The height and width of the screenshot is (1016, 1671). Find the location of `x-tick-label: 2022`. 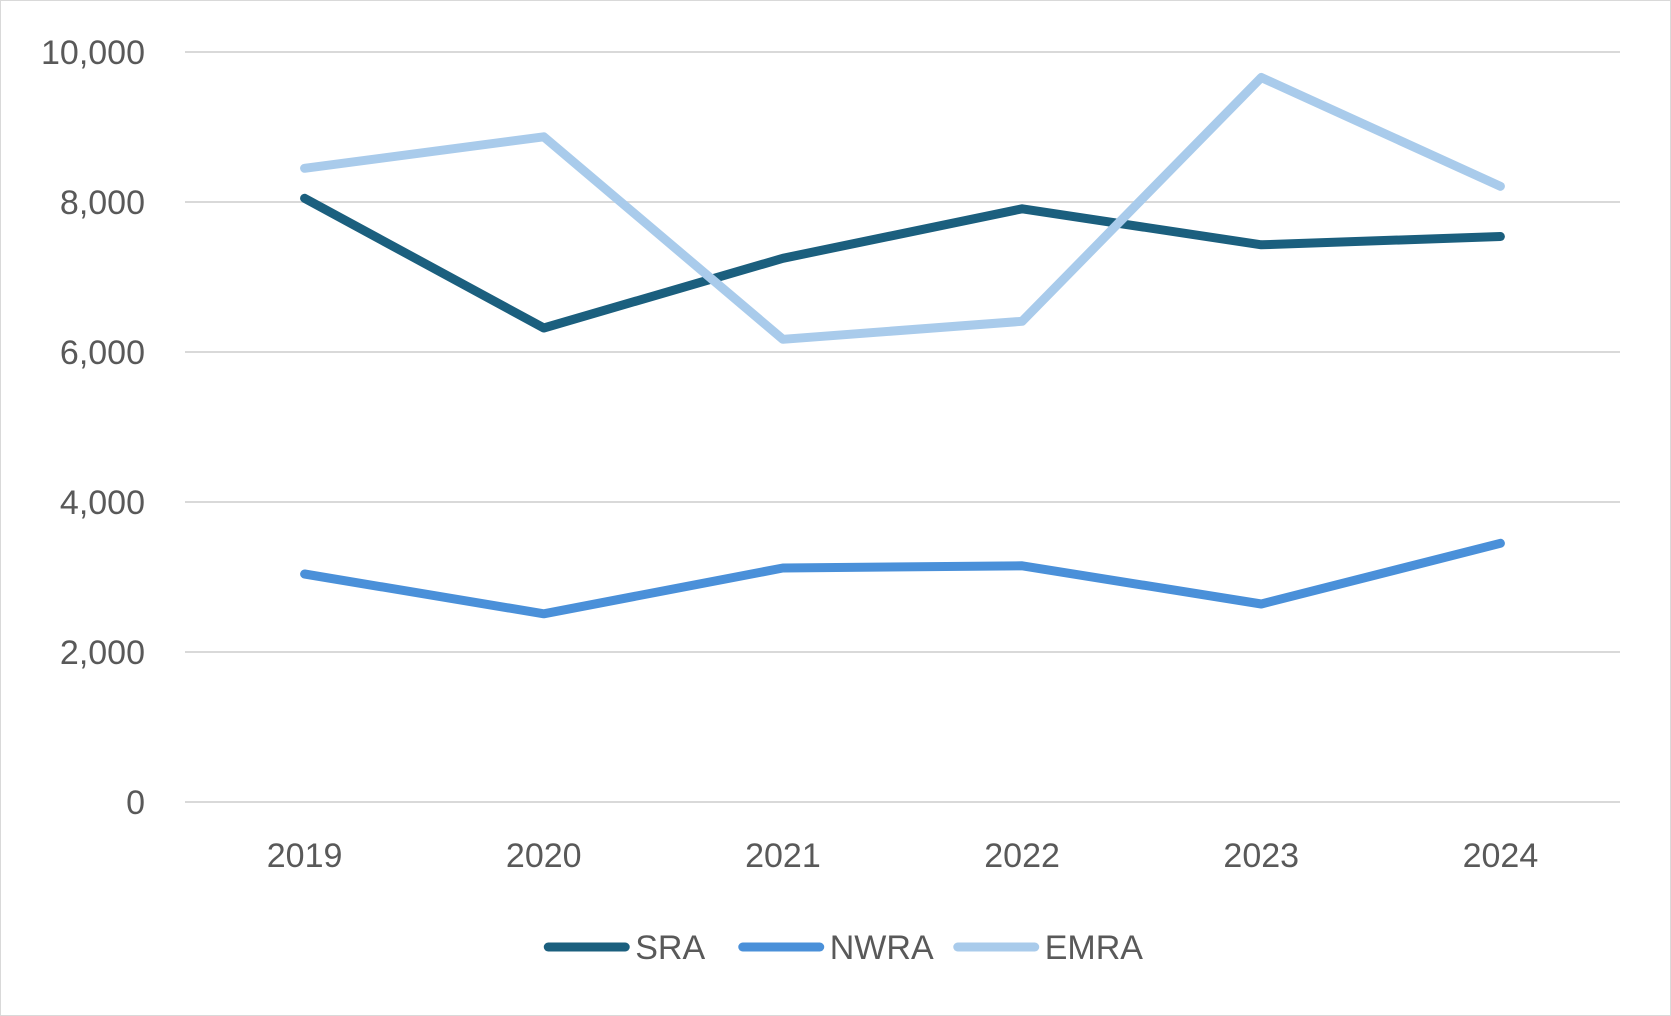

x-tick-label: 2022 is located at coordinates (1022, 856).